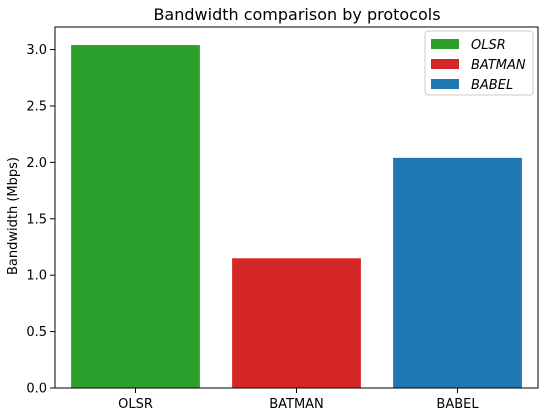 The height and width of the screenshot is (415, 550). I want to click on x-tick-label: BABEL, so click(457, 404).